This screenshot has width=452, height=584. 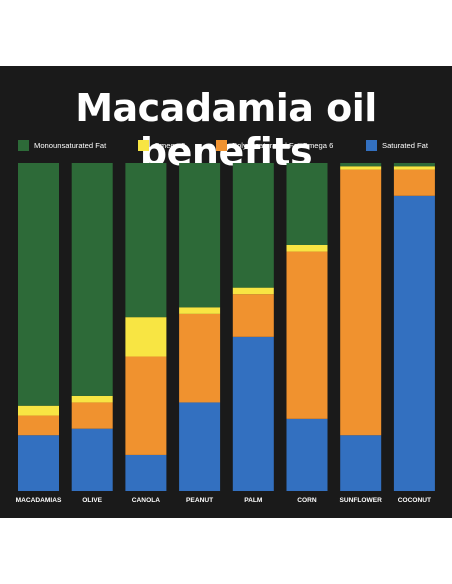 I want to click on bar-segment-olive-saturated-fat, so click(x=92, y=459).